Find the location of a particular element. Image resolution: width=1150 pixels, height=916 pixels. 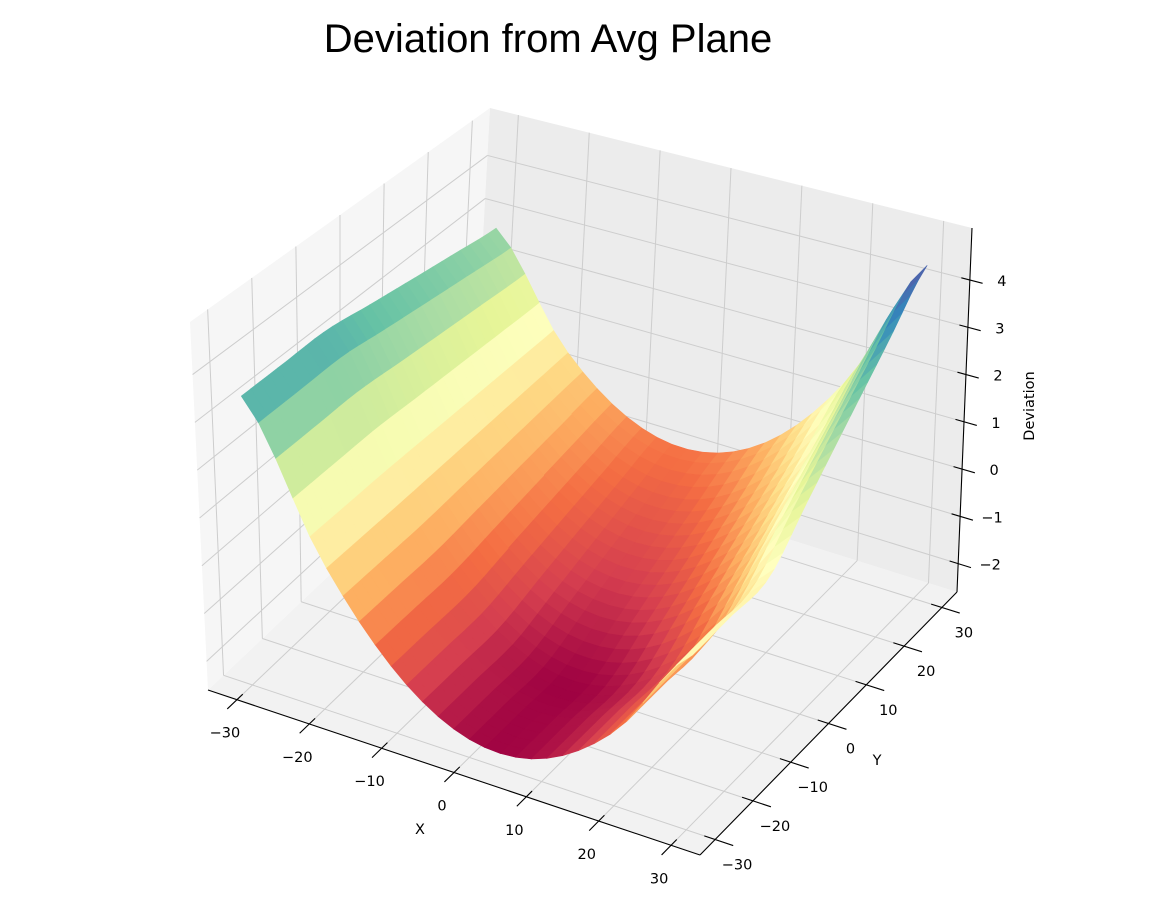

z-axis-line is located at coordinates (964, 410).